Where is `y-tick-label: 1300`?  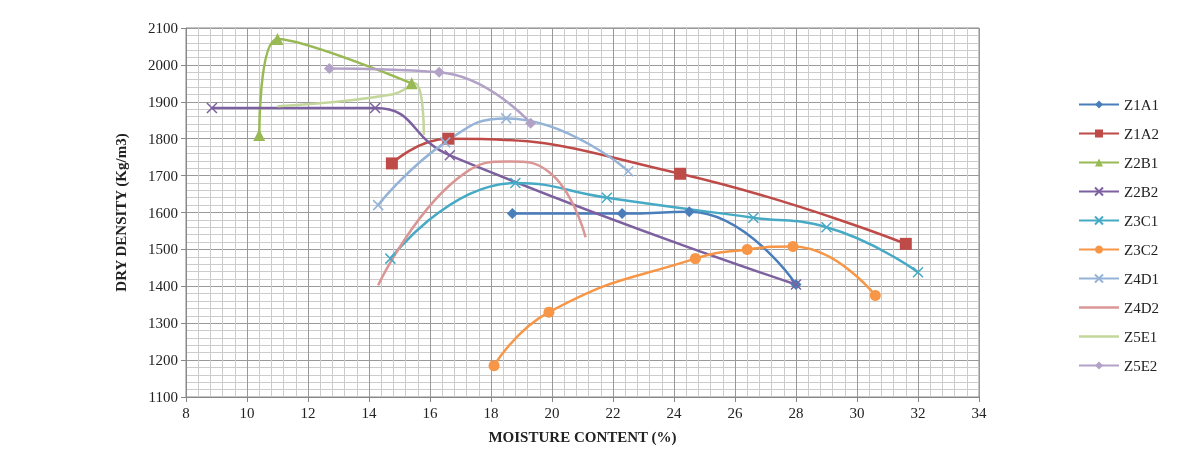 y-tick-label: 1300 is located at coordinates (163, 323).